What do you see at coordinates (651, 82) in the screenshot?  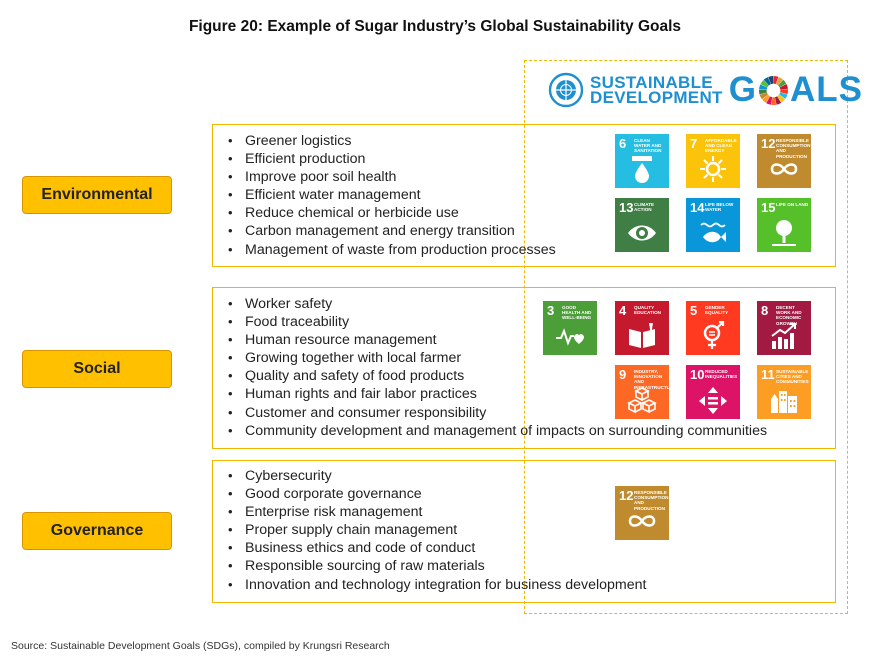 I see `logo-line-sustainable: SUSTAINABLE` at bounding box center [651, 82].